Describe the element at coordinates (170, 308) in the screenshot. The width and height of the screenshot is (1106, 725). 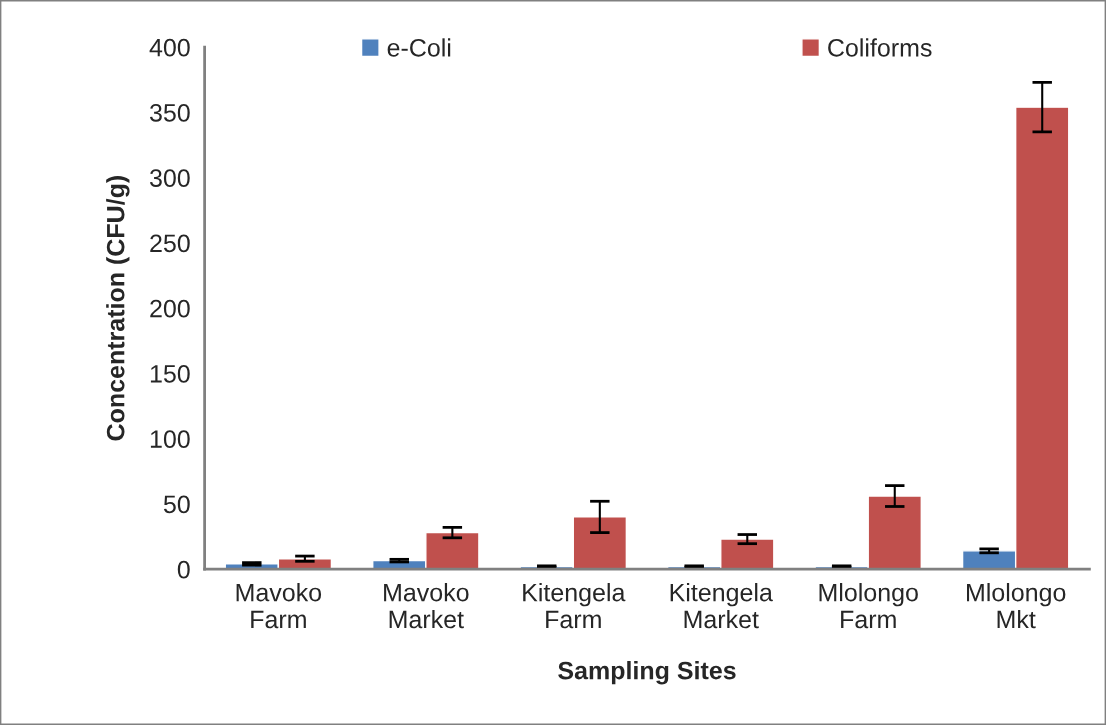
I see `y-tick-label: 200` at that location.